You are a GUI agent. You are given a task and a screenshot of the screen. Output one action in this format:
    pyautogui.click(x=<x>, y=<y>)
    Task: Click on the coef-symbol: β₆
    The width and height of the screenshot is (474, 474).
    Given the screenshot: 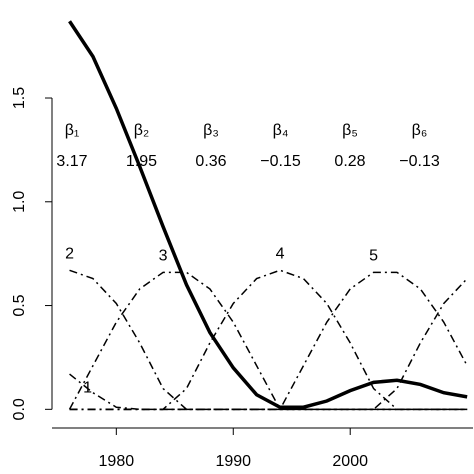 What is the action you would take?
    pyautogui.click(x=420, y=130)
    